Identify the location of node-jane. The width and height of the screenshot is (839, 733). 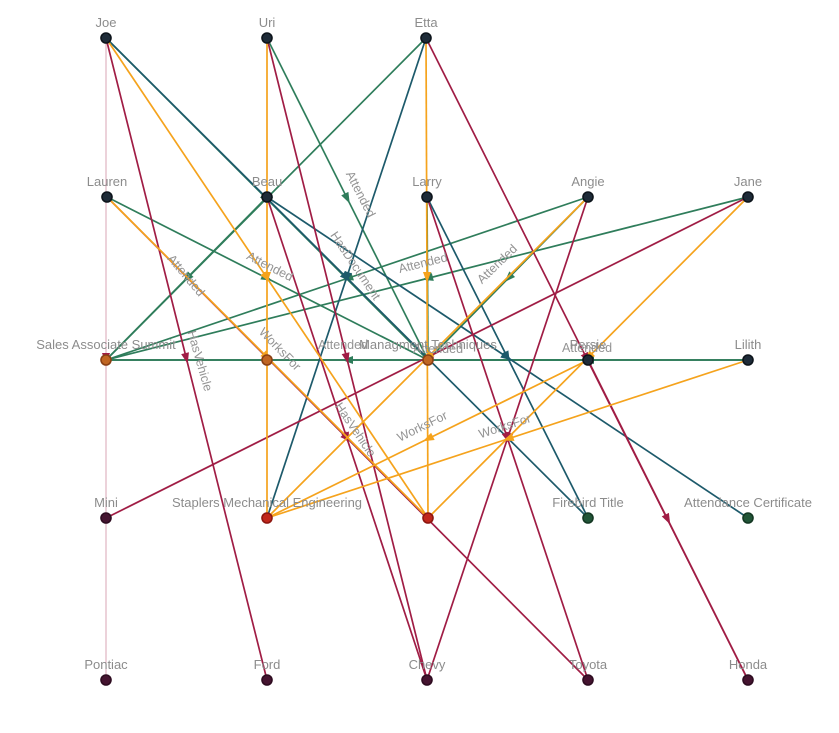
(748, 197).